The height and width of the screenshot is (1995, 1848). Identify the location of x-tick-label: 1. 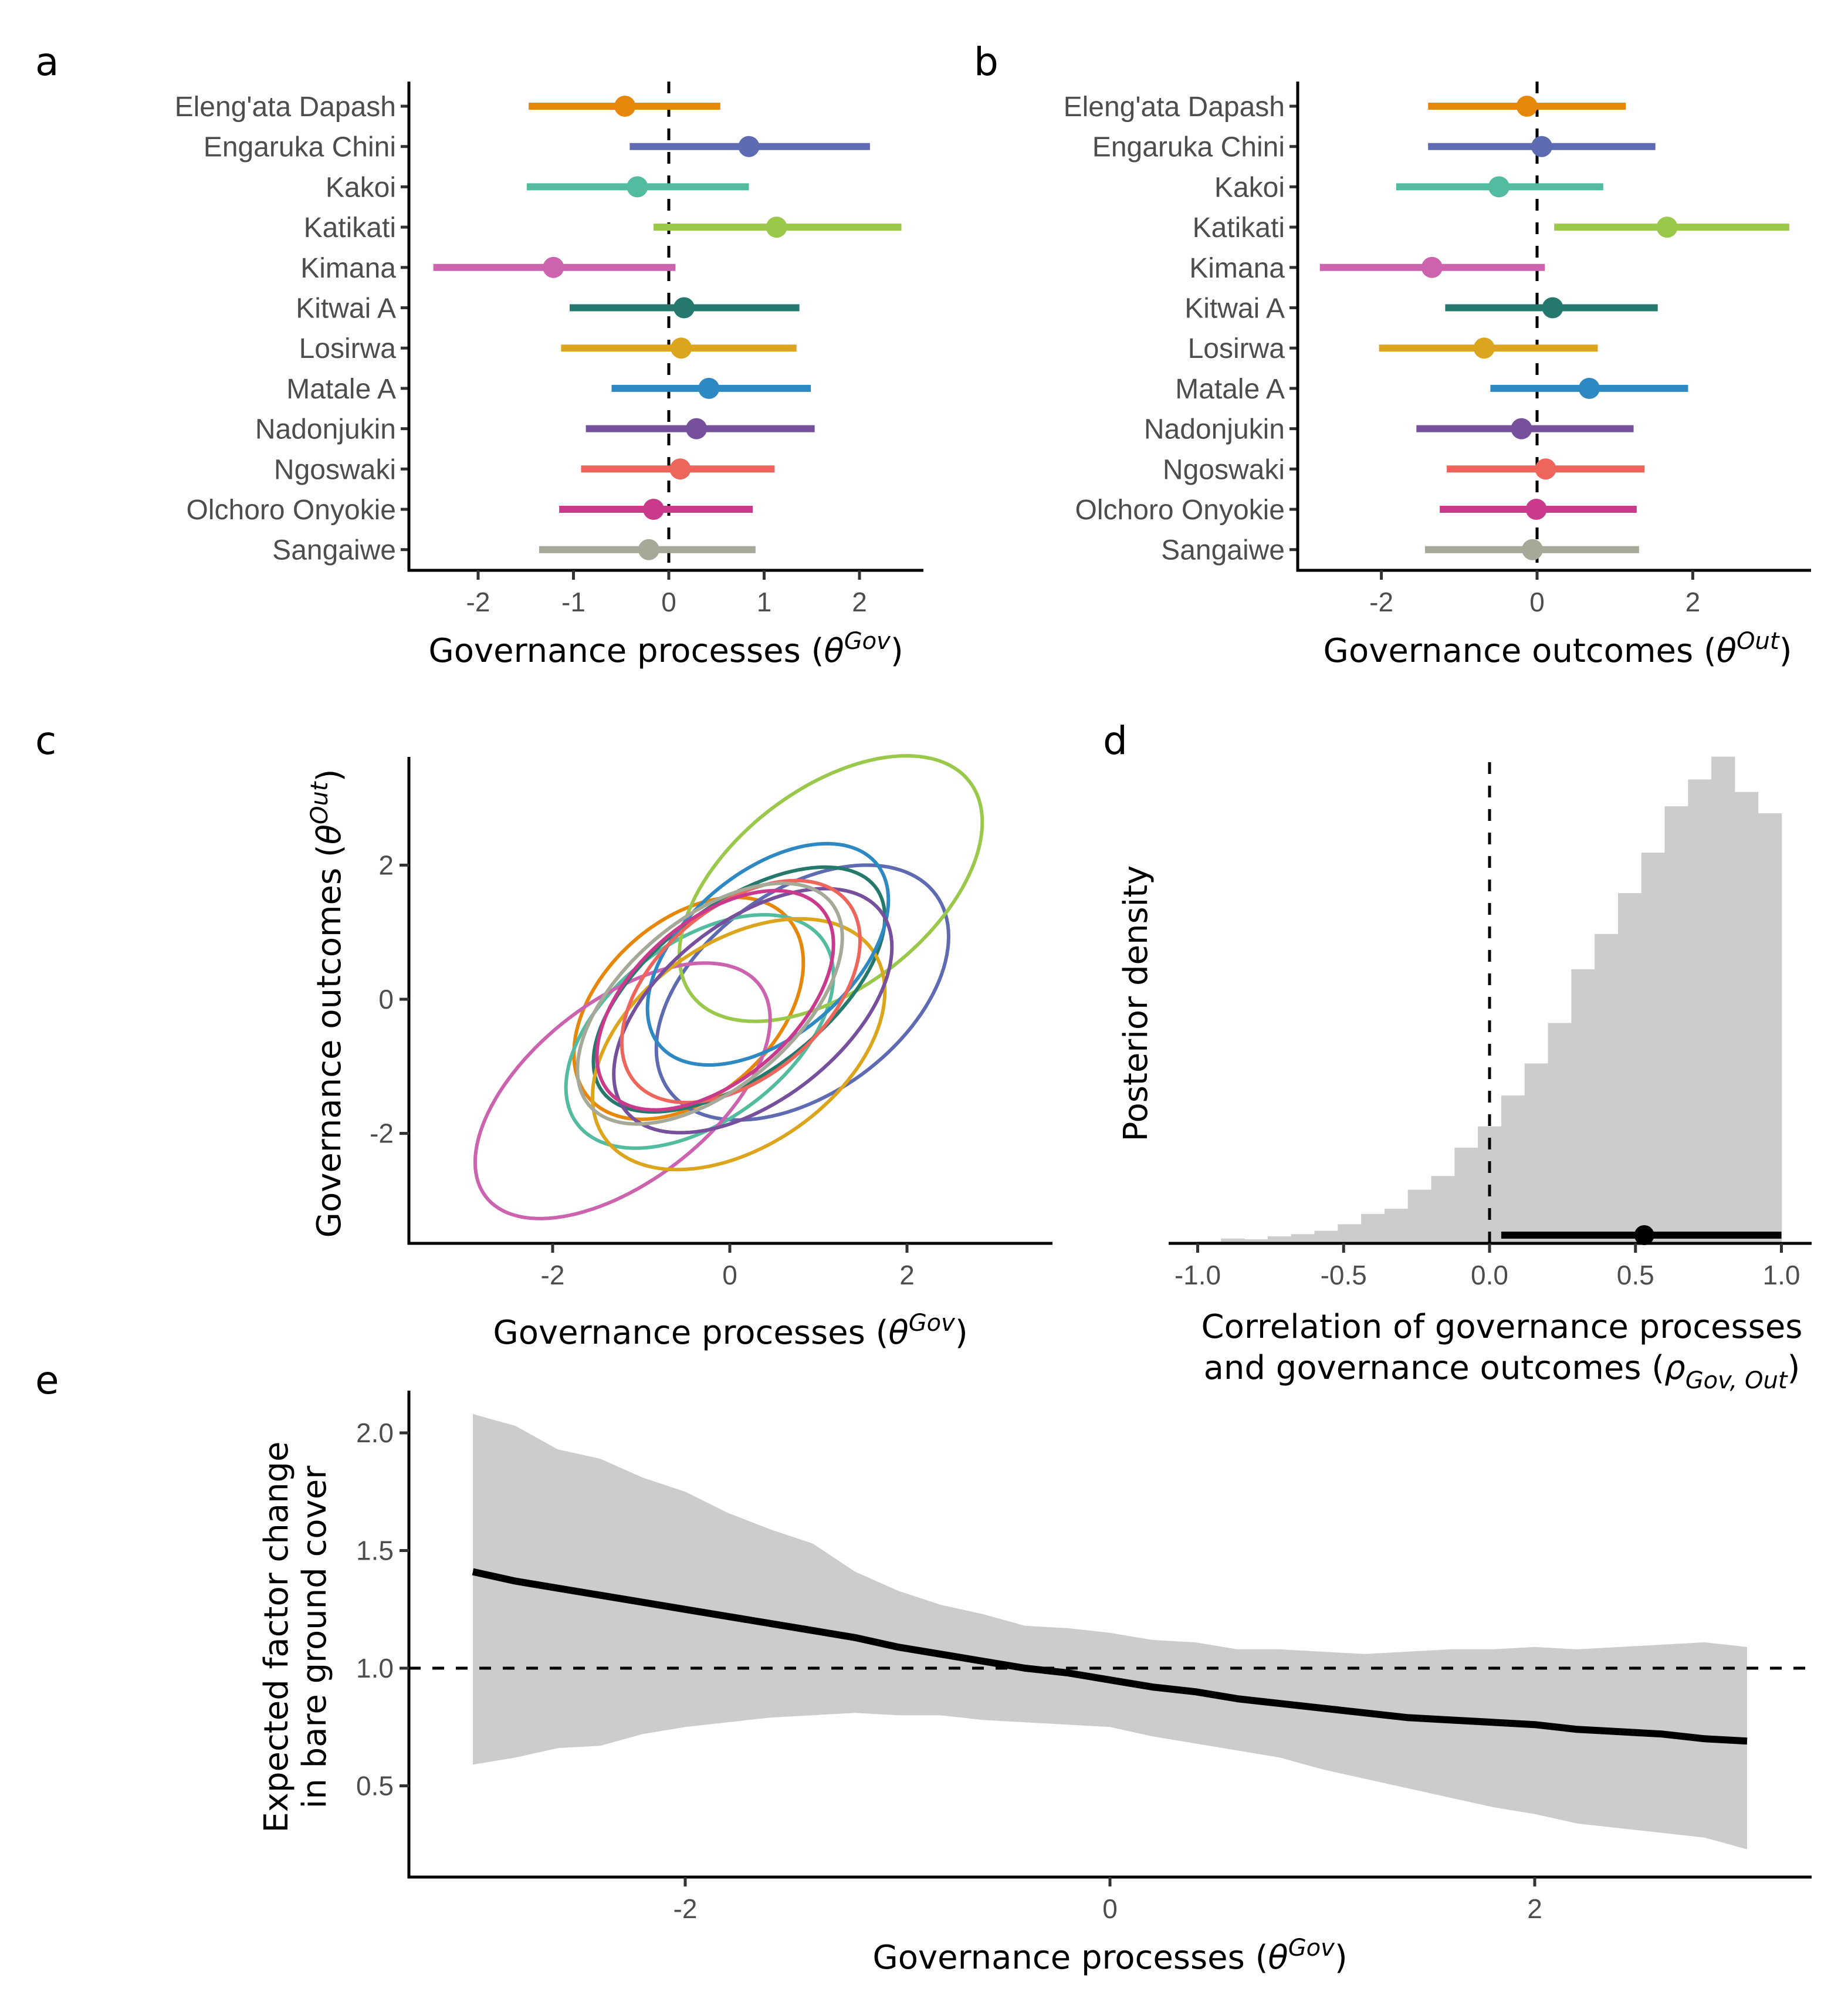
(764, 602).